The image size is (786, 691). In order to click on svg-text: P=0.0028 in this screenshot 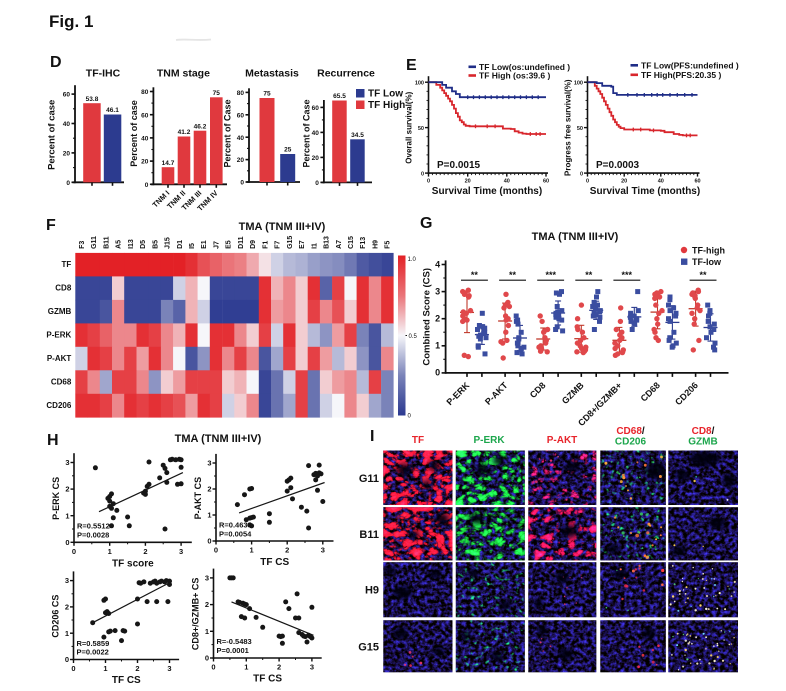, I will do `click(93, 534)`.